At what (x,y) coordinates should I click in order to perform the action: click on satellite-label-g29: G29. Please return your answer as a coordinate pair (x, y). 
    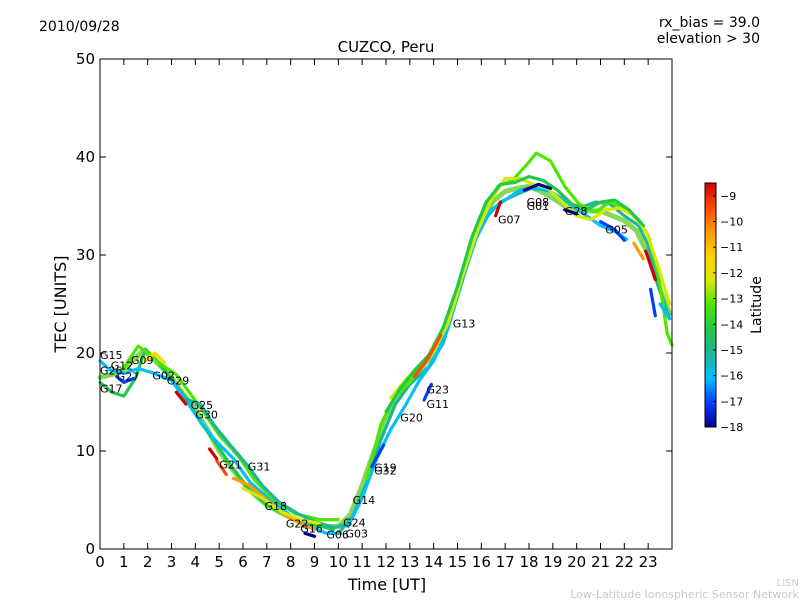
    Looking at the image, I should click on (178, 380).